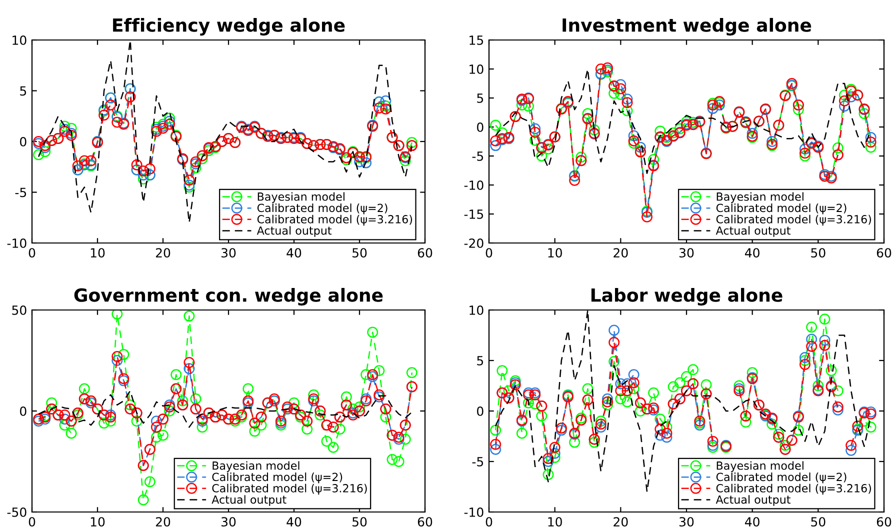 The width and height of the screenshot is (892, 532). What do you see at coordinates (228, 297) in the screenshot?
I see `chart-title: Government con. wedge alone` at bounding box center [228, 297].